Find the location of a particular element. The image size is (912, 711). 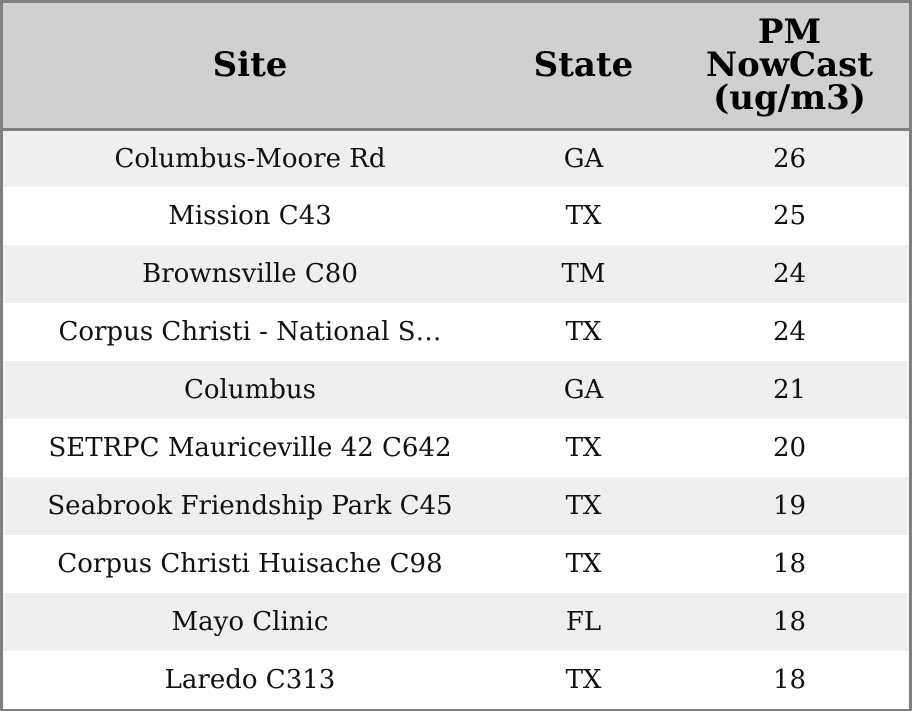

cell-pm-nowcast: 19 is located at coordinates (789, 506).